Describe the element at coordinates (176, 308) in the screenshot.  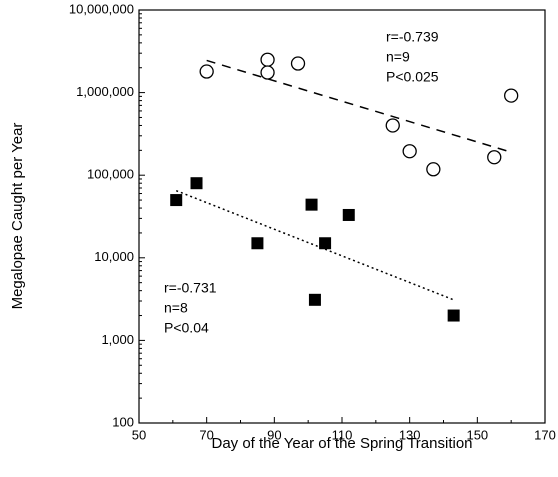
I see `stats-label: n=8` at that location.